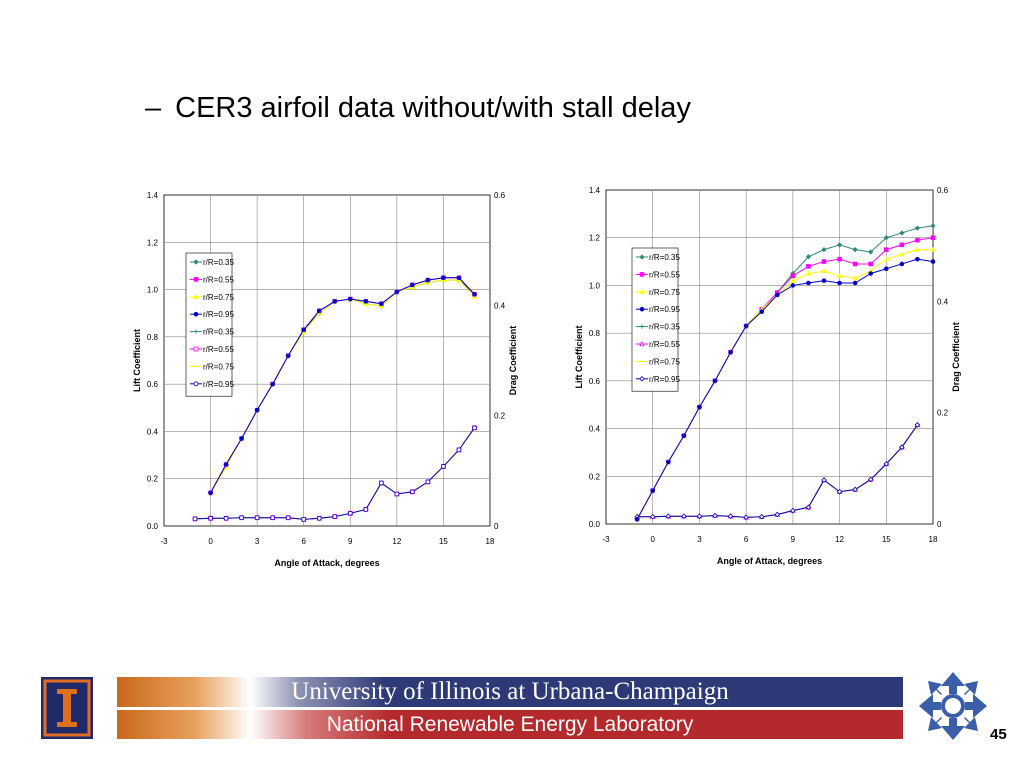 Image resolution: width=1024 pixels, height=768 pixels. What do you see at coordinates (777, 471) in the screenshot?
I see `drag-series` at bounding box center [777, 471].